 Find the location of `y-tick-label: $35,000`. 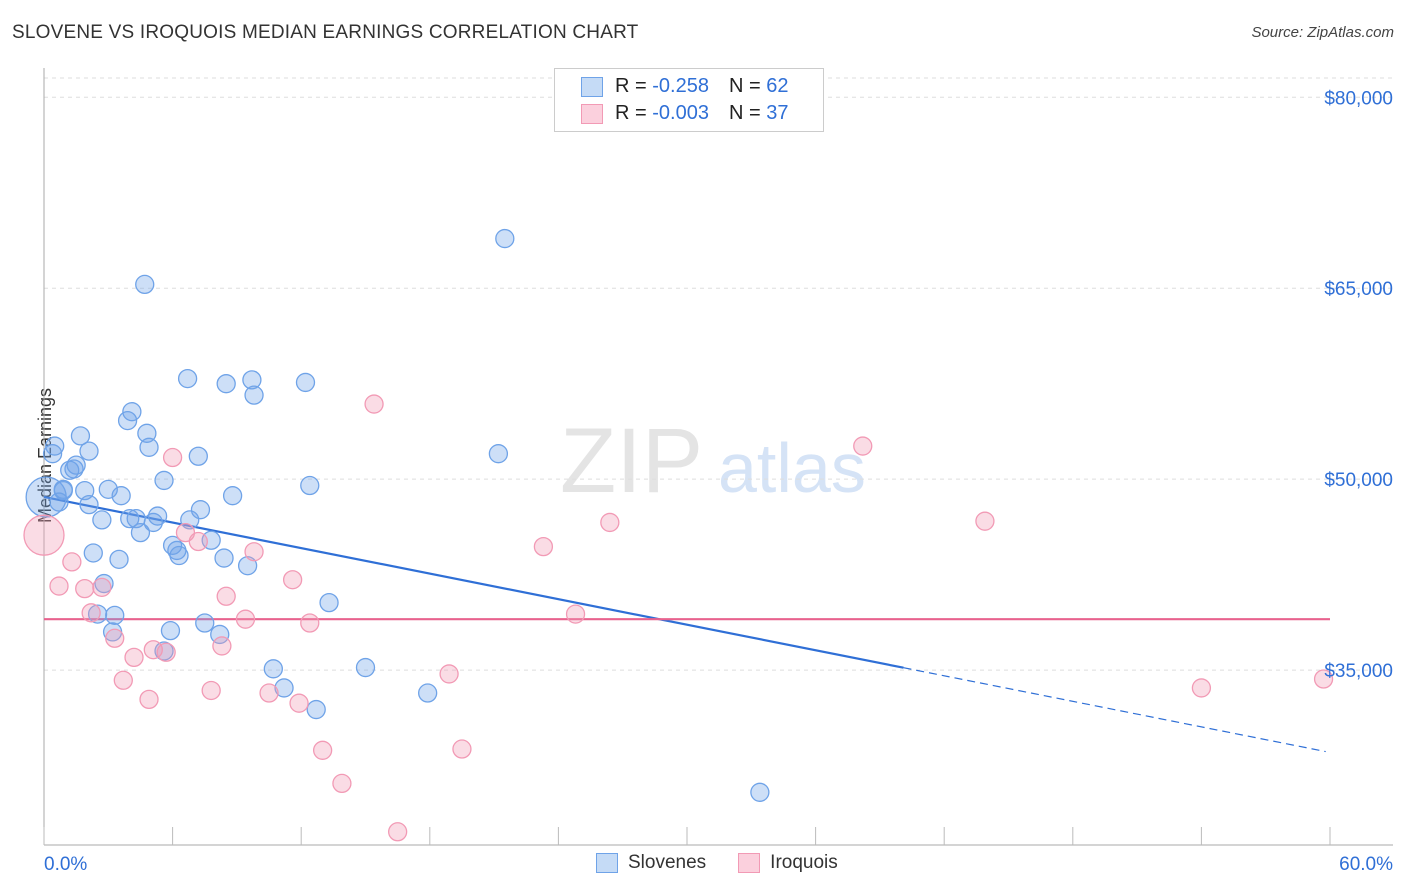

y-tick-label: $35,000 is located at coordinates (1358, 671).